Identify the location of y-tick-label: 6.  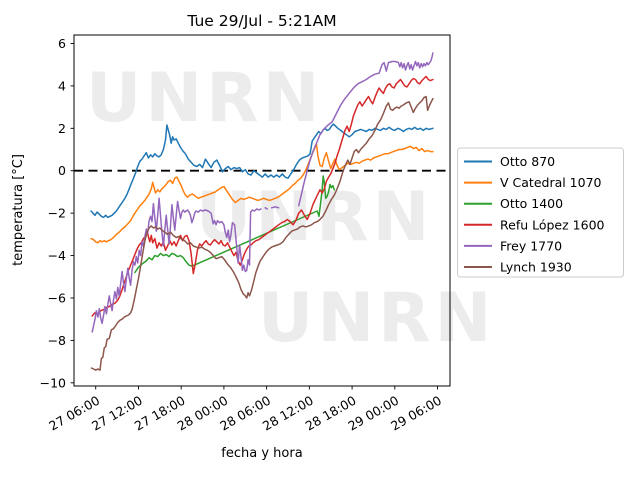
(62, 43).